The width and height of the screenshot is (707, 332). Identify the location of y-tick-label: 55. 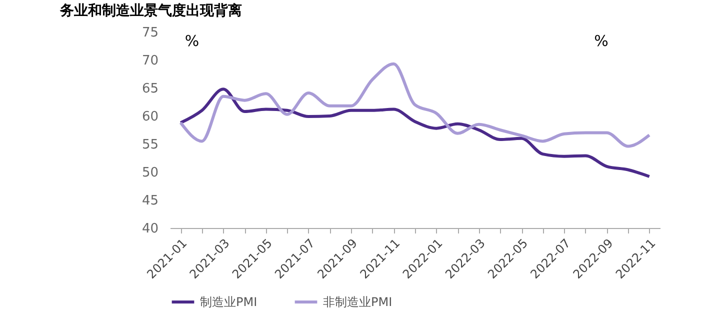
(150, 145).